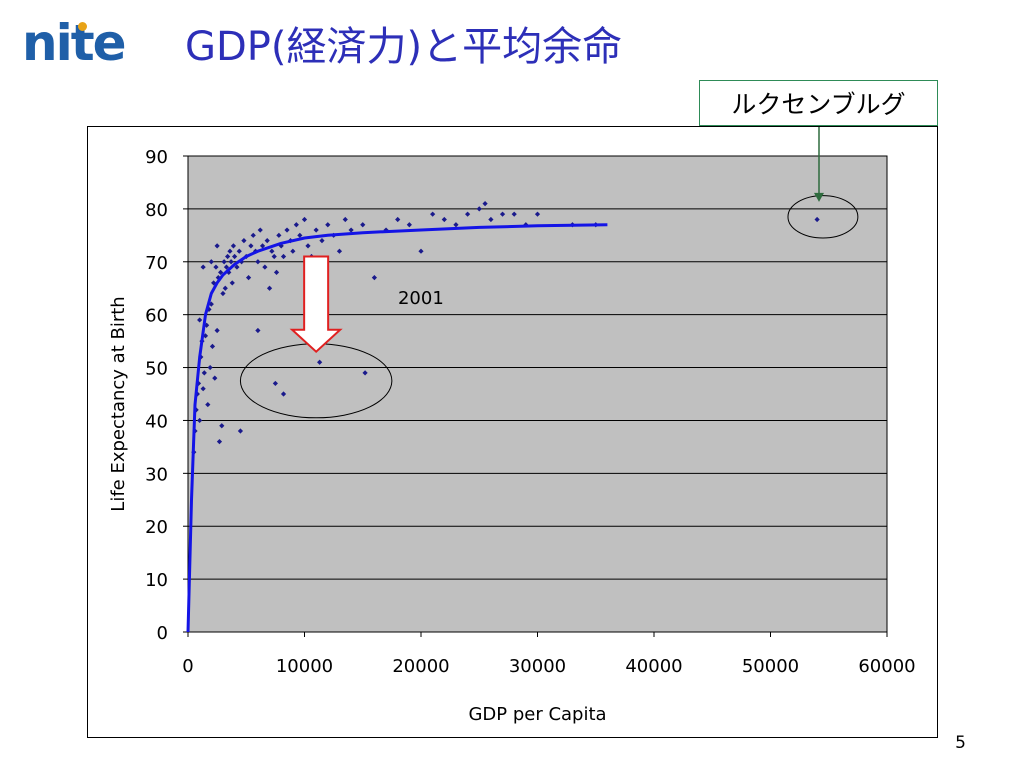 This screenshot has height=768, width=1024. What do you see at coordinates (653, 666) in the screenshot?
I see `x-tick-label: 40000` at bounding box center [653, 666].